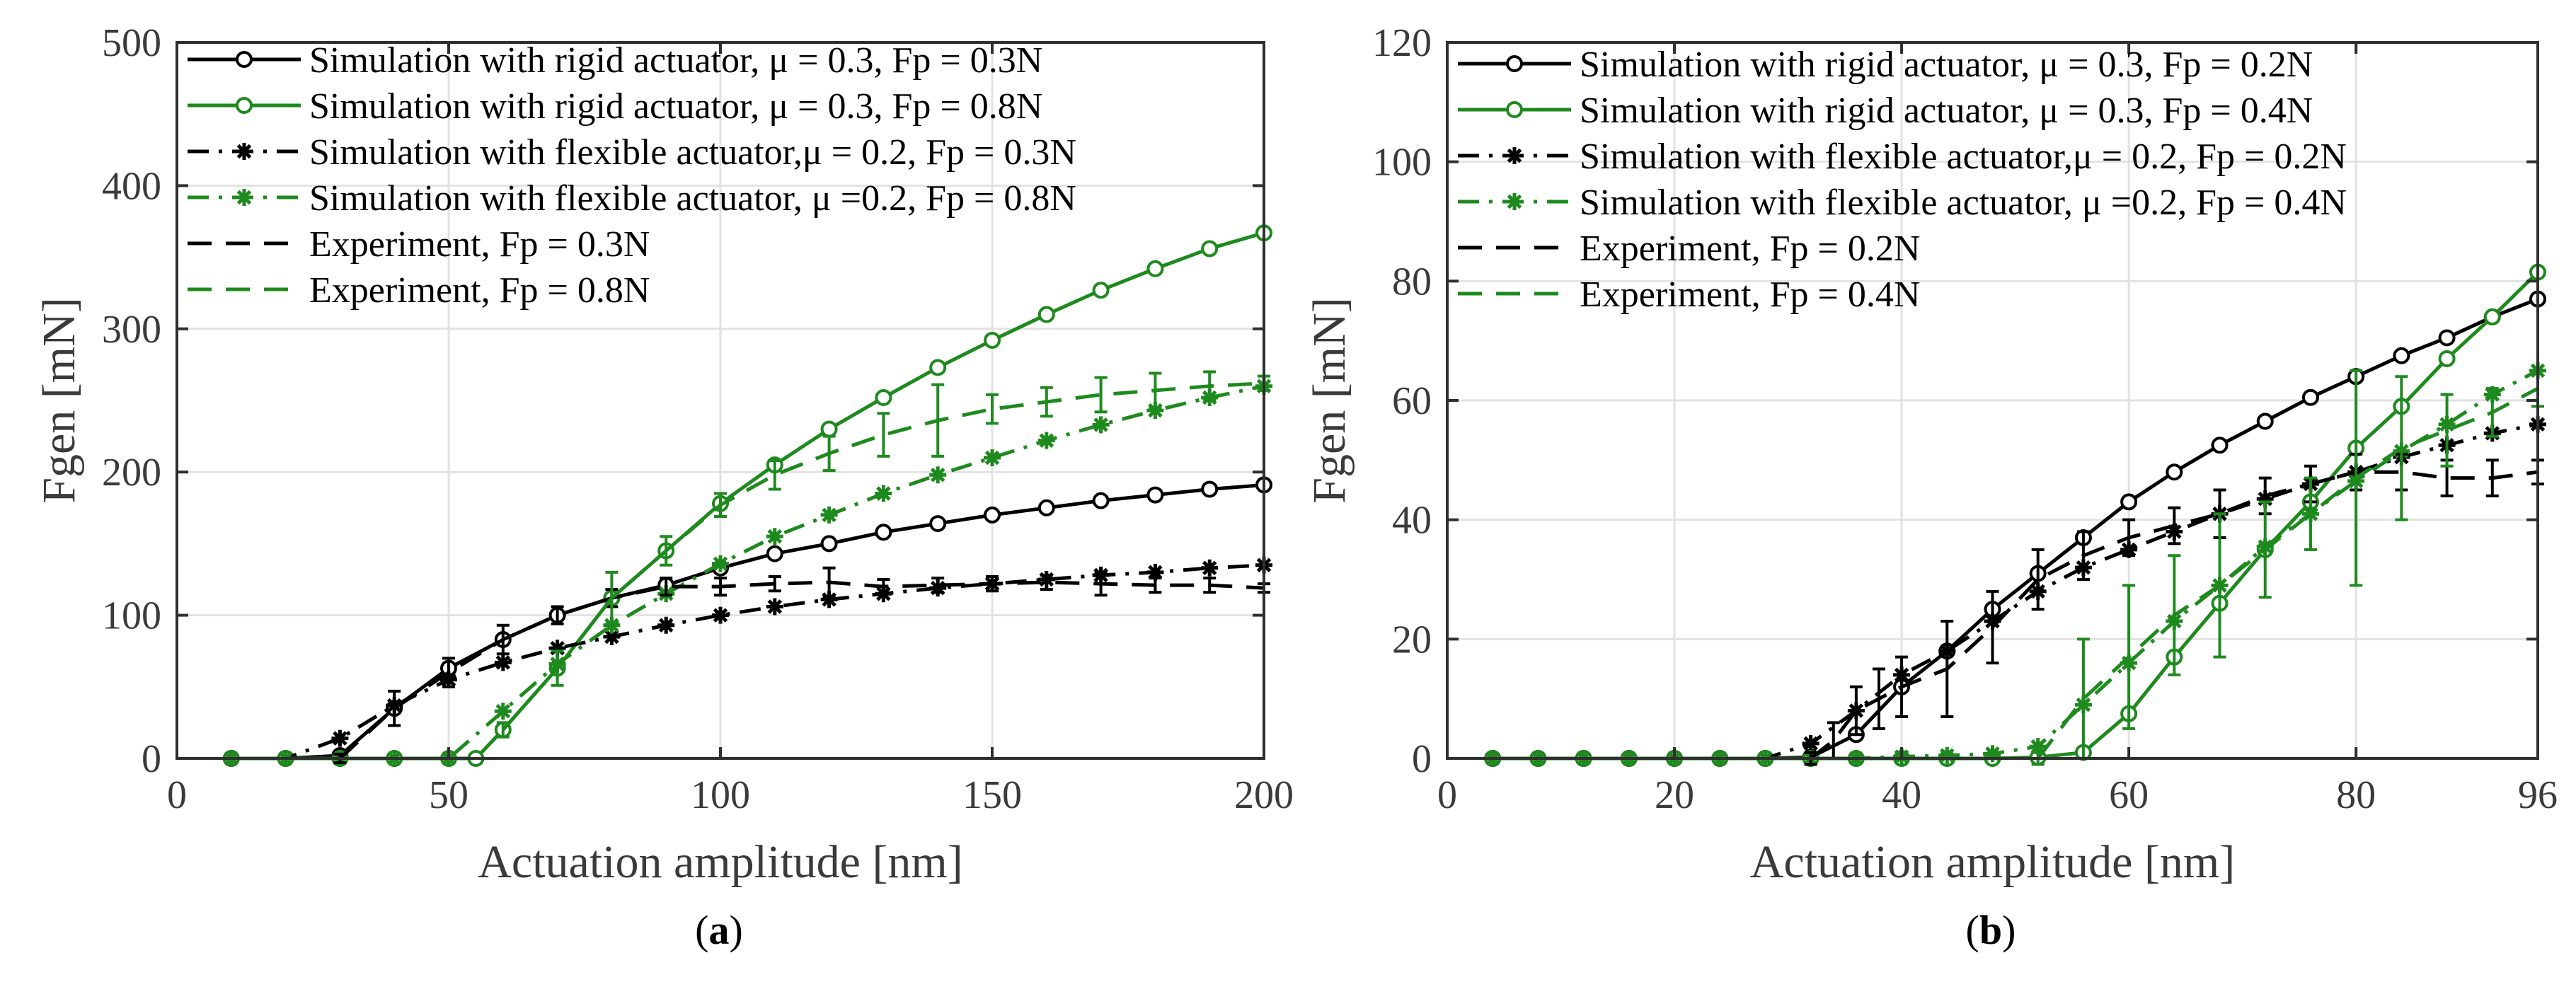 This screenshot has width=2576, height=982. Describe the element at coordinates (1750, 249) in the screenshot. I see `legend-entry-label: Experiment, Fp = 0.2N` at that location.